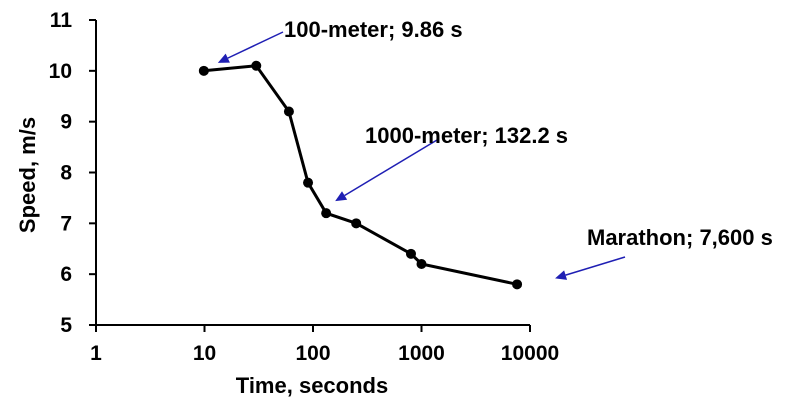  Describe the element at coordinates (312, 353) in the screenshot. I see `x-tick-label-100: 100` at that location.